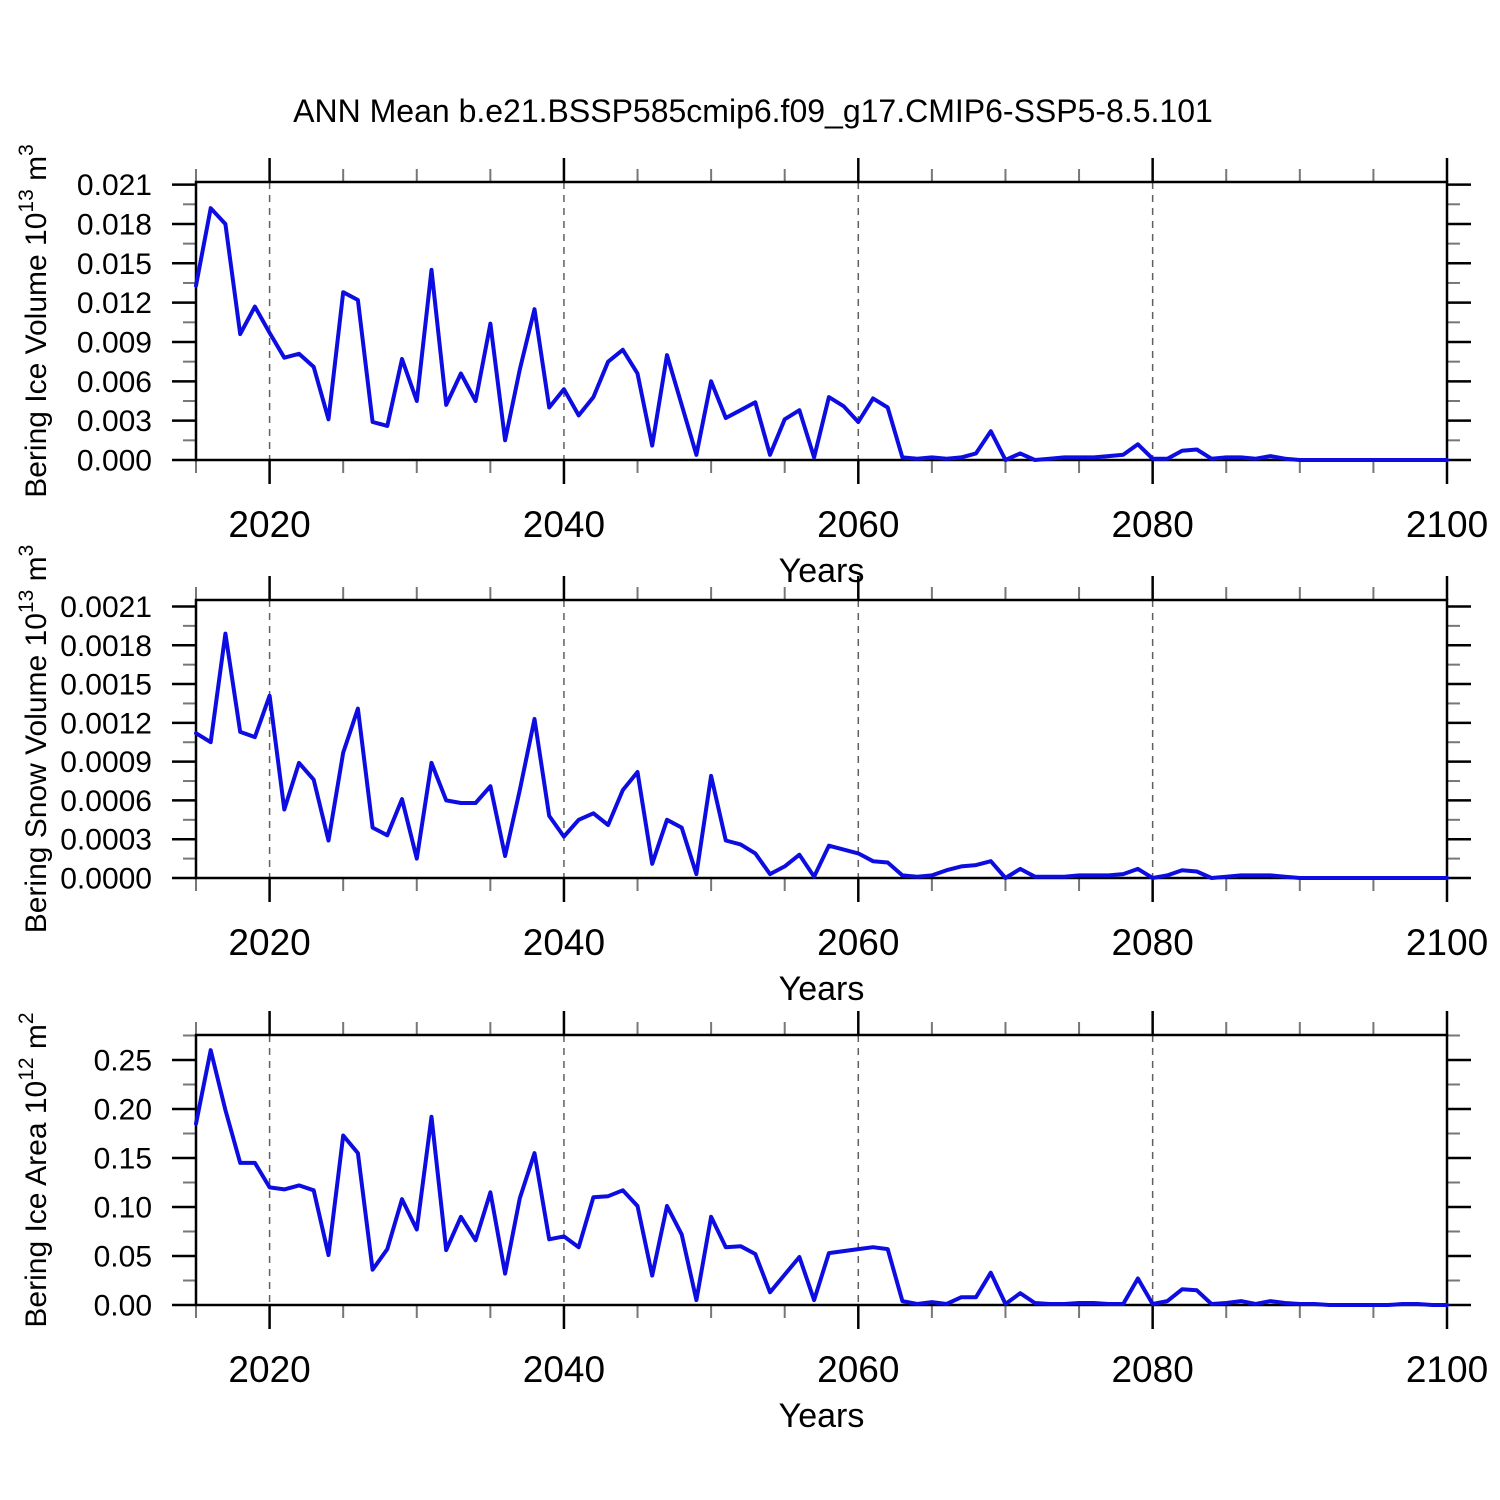  I want to click on y-axis-title-text: Bering Snow Volume 10, so click(36, 773).